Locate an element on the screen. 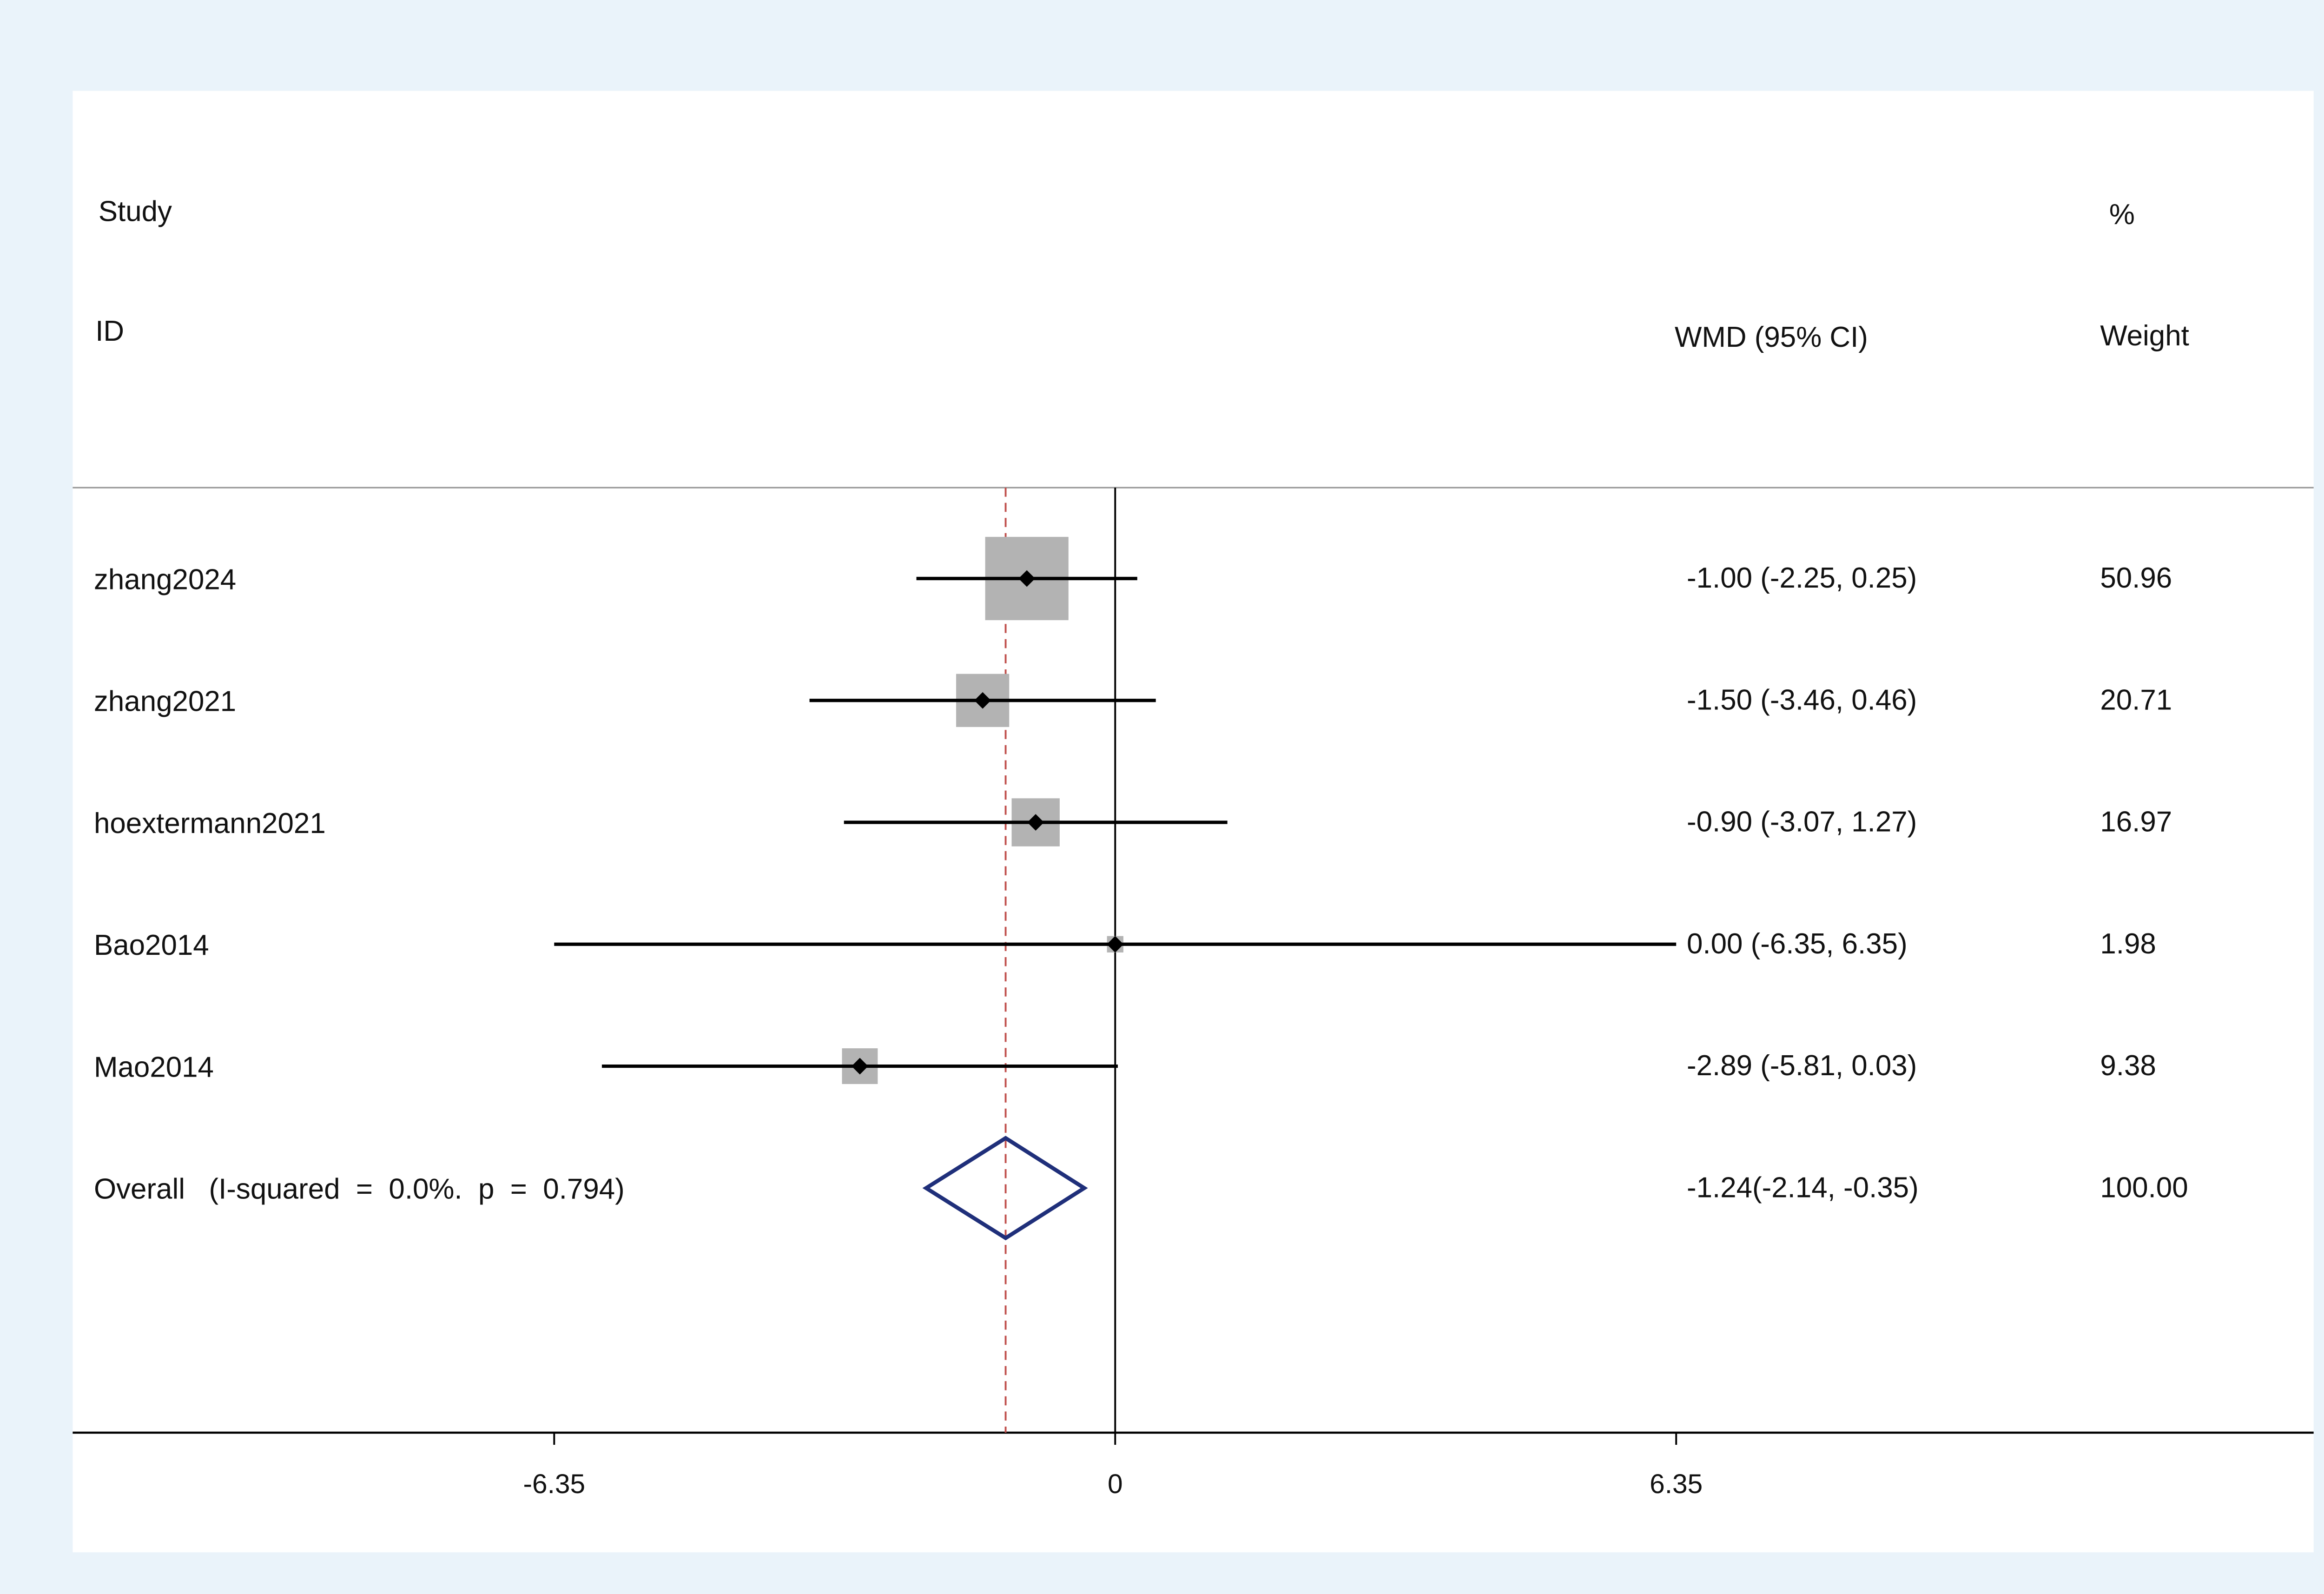 Image resolution: width=2324 pixels, height=1594 pixels. study-ci-label: -2.89 (-5.81, 0.03) is located at coordinates (1802, 1066).